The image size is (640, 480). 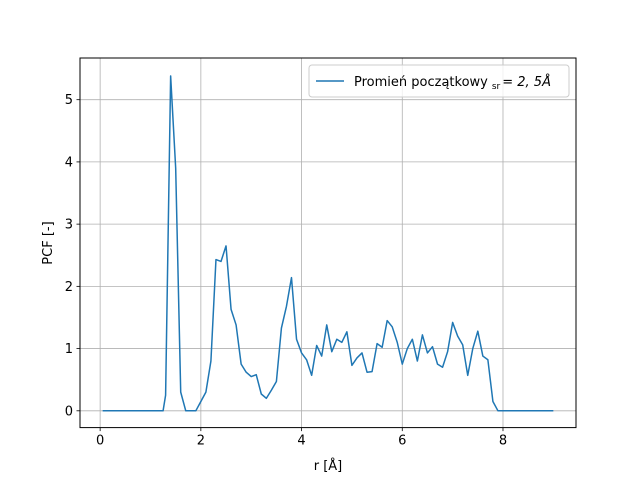 I want to click on legend-label: Promień początkowy sr = 2, 5Å, so click(x=452, y=83).